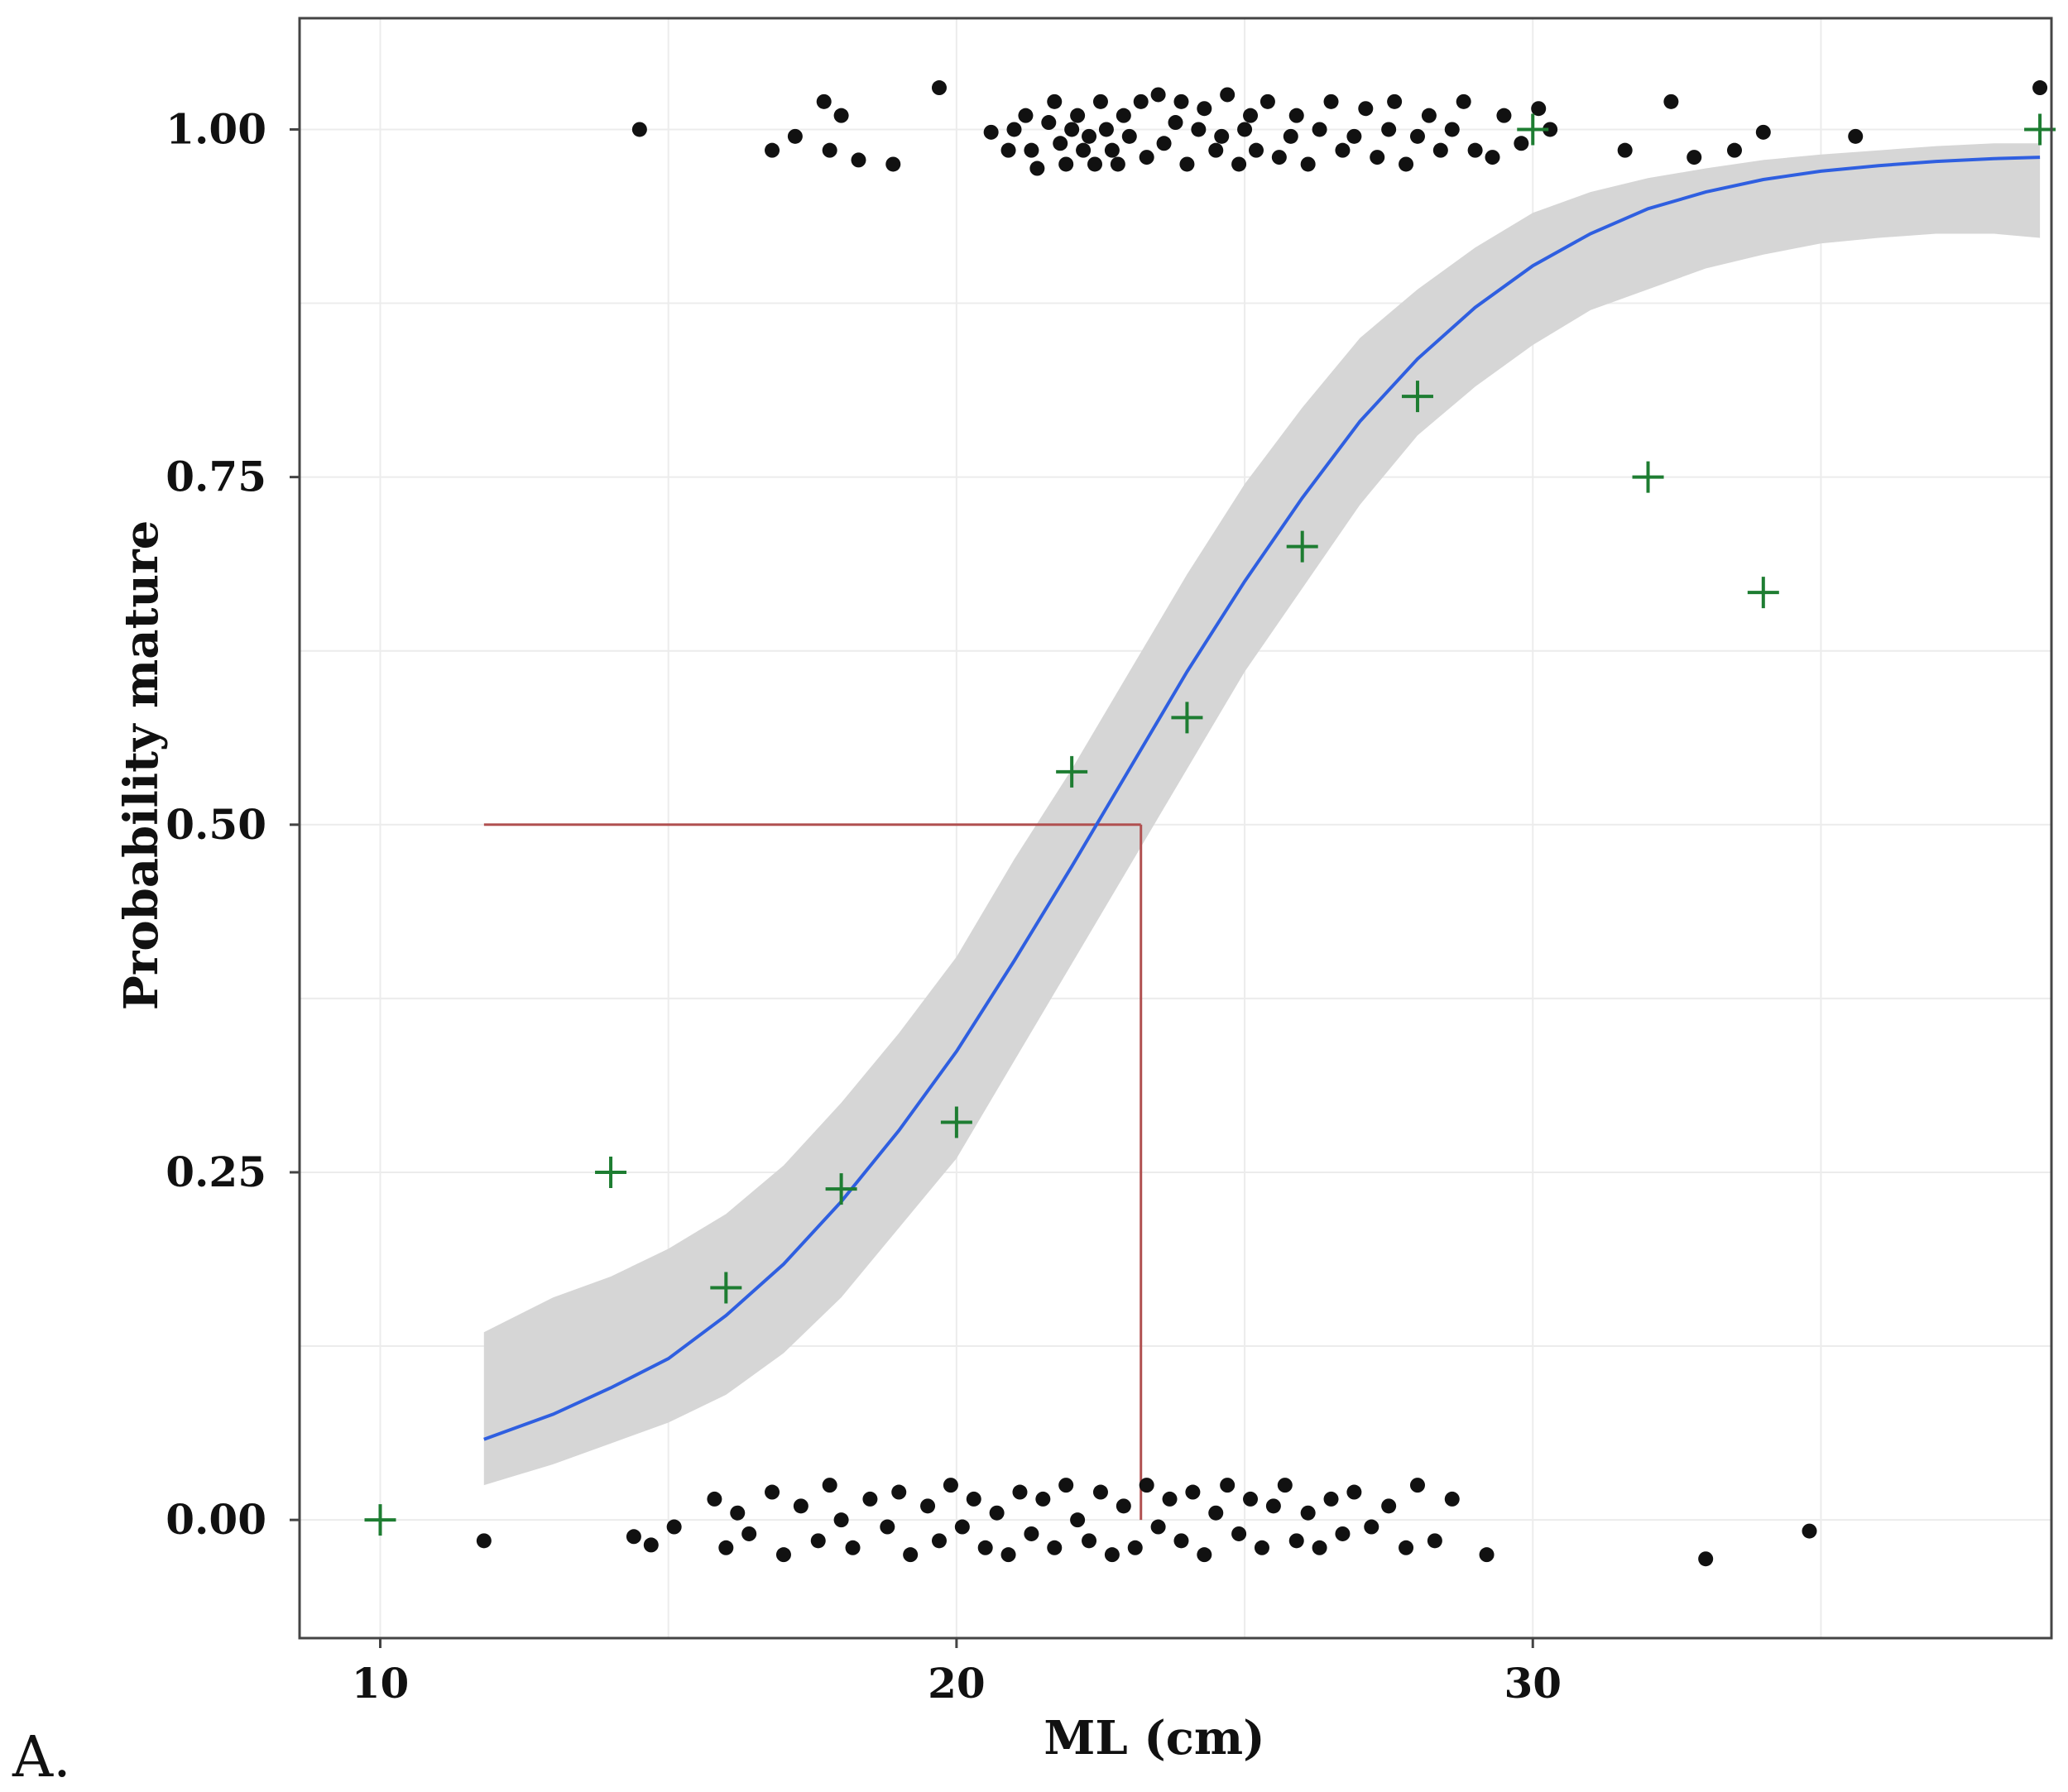  Describe the element at coordinates (957, 1683) in the screenshot. I see `x-tick-label: 20` at that location.